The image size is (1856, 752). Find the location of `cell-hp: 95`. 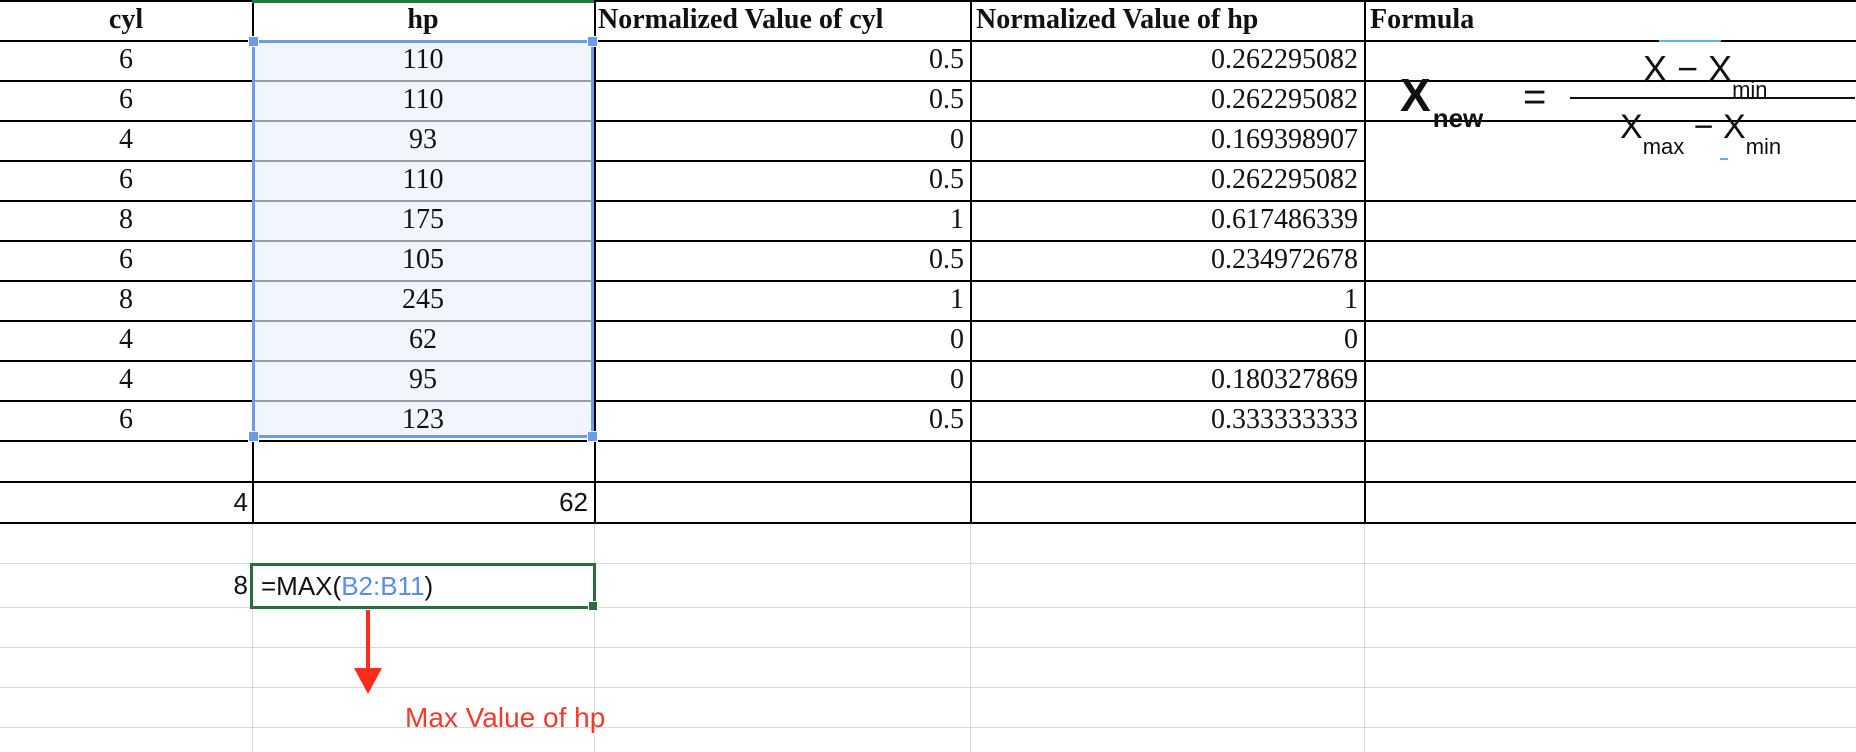

cell-hp: 95 is located at coordinates (423, 379).